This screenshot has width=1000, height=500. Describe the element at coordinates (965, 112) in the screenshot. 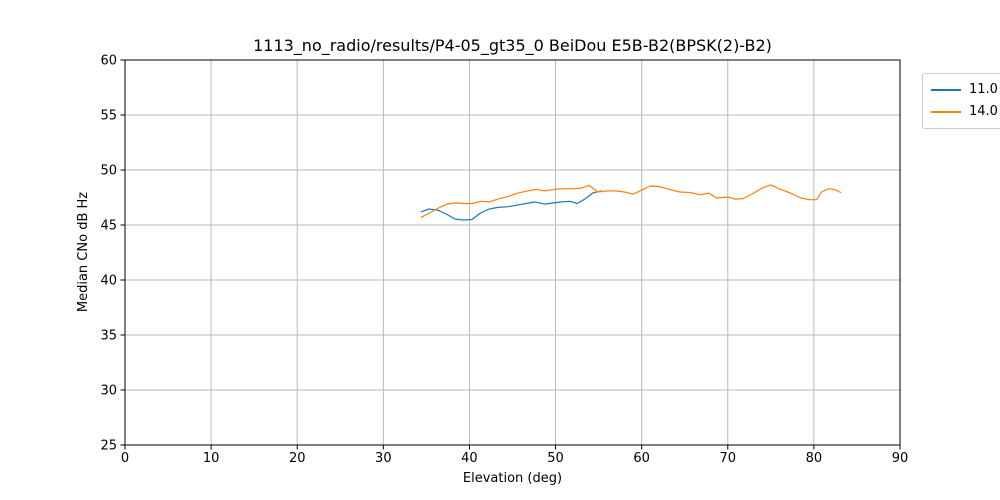

I see `legend-item: 14.0` at that location.